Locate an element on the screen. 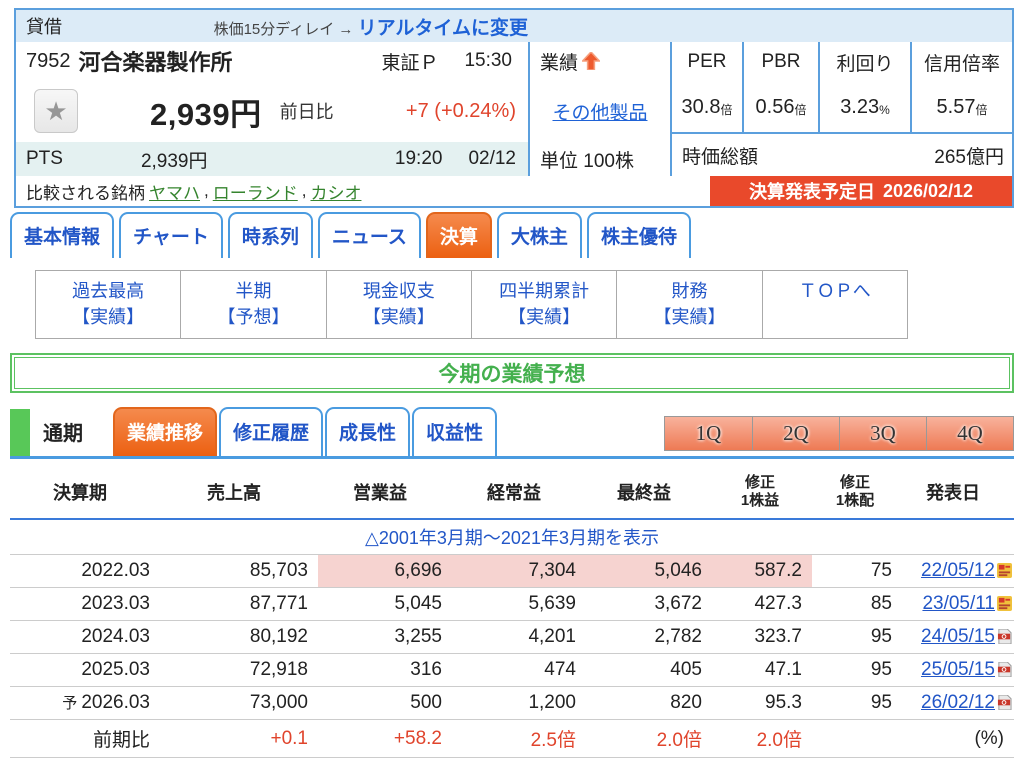 The height and width of the screenshot is (761, 1024). price-change: +7 (+0.24%) is located at coordinates (460, 110).